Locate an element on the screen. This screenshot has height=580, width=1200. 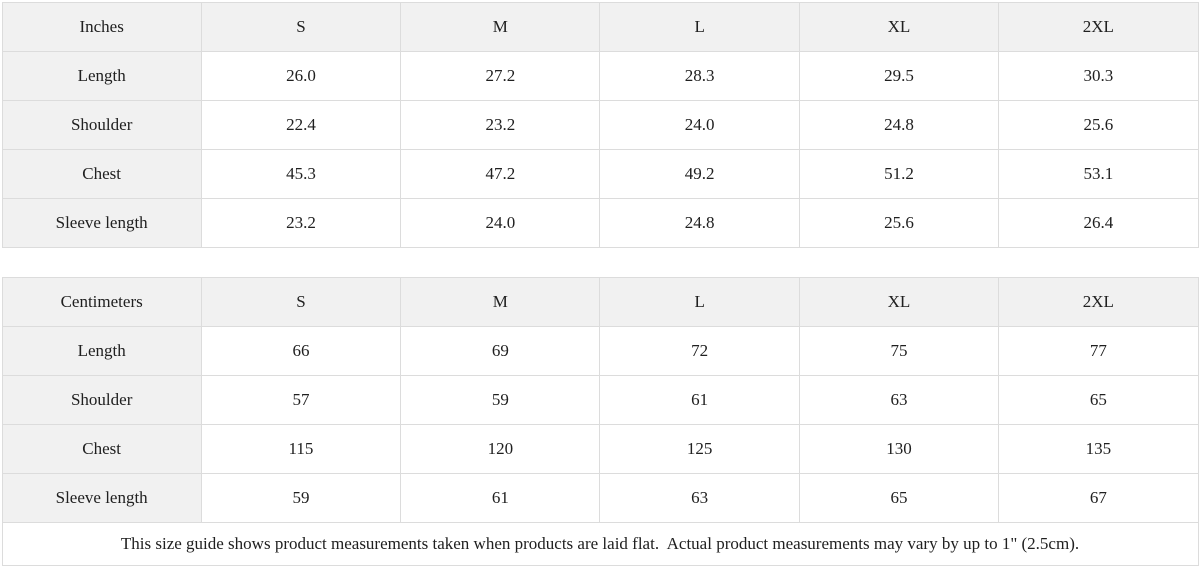
measurement-value: 28.3 is located at coordinates (699, 76).